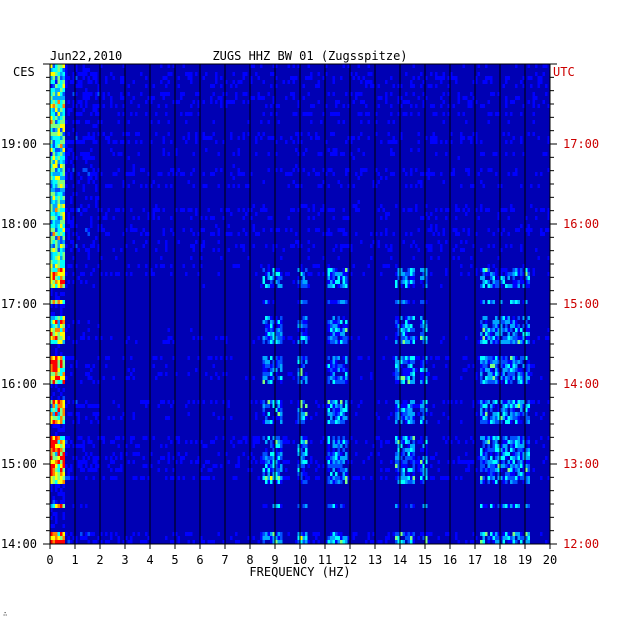 Image resolution: width=630 pixels, height=624 pixels. I want to click on x-tick-label-11: 11, so click(325, 560).